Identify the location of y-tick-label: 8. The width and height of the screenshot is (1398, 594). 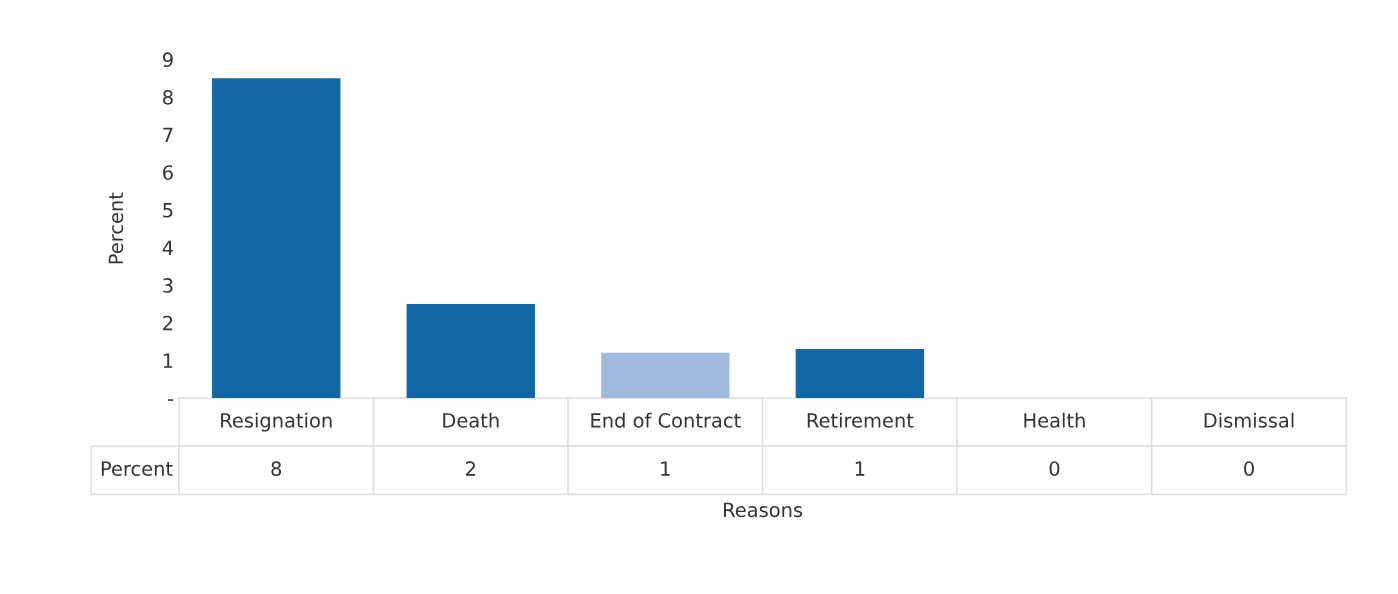
(168, 97).